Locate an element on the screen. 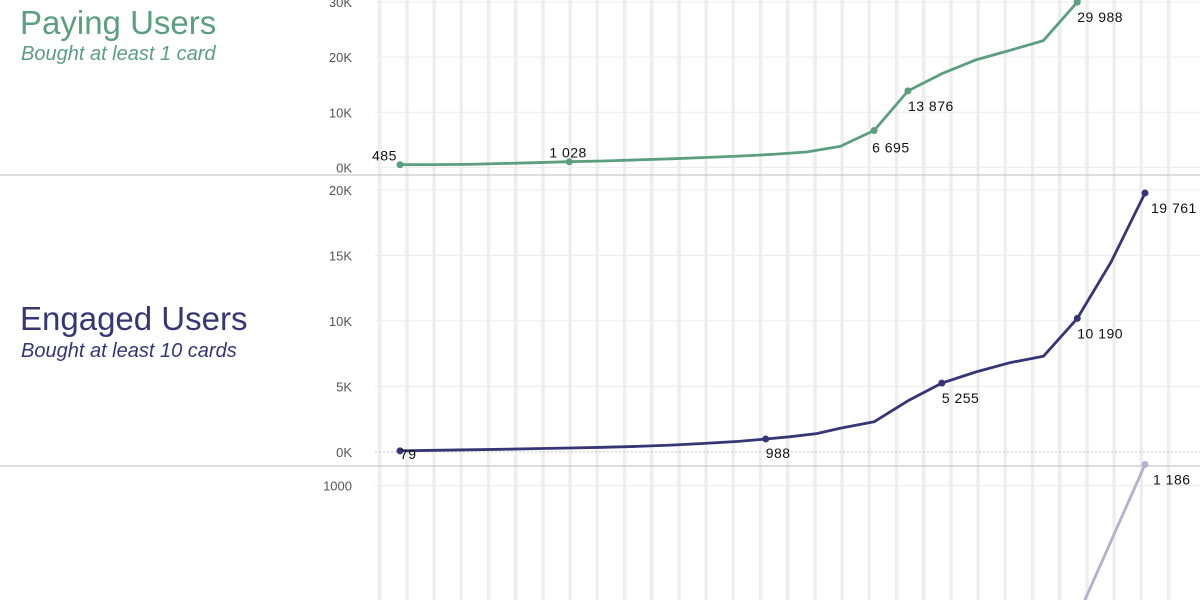 This screenshot has width=1200, height=600. data-label: 79 is located at coordinates (408, 454).